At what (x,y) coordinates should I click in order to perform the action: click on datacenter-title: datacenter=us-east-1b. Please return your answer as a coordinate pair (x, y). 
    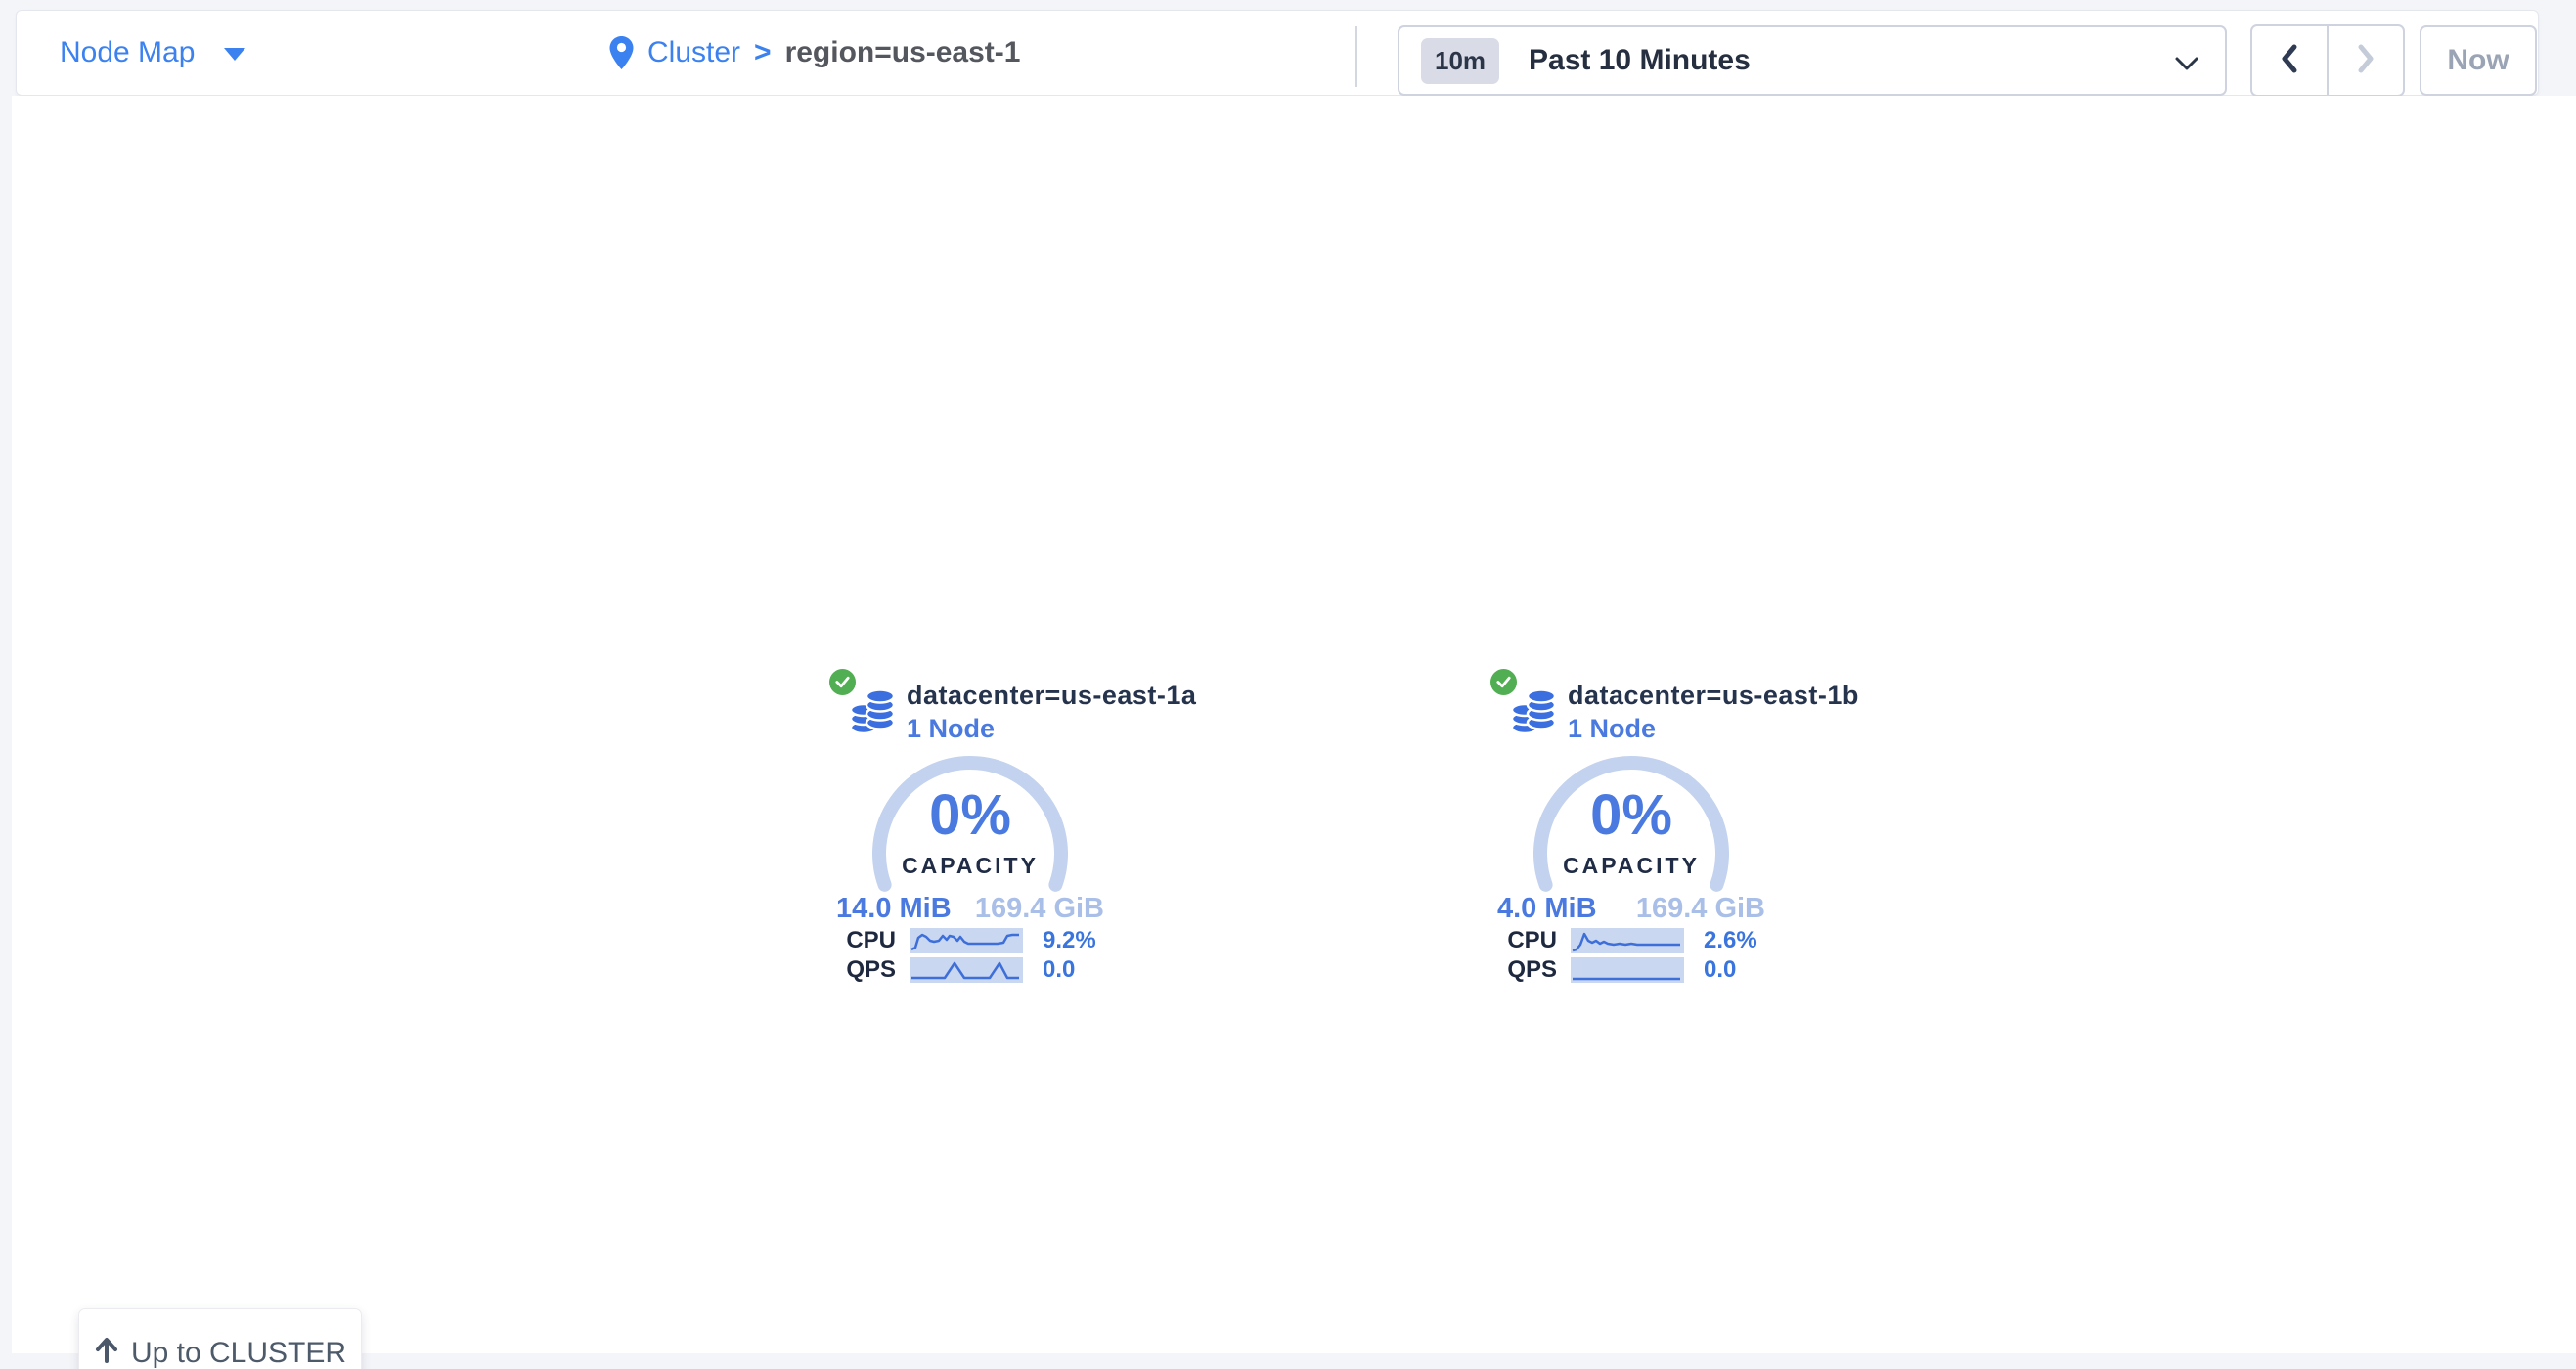
    Looking at the image, I should click on (1713, 696).